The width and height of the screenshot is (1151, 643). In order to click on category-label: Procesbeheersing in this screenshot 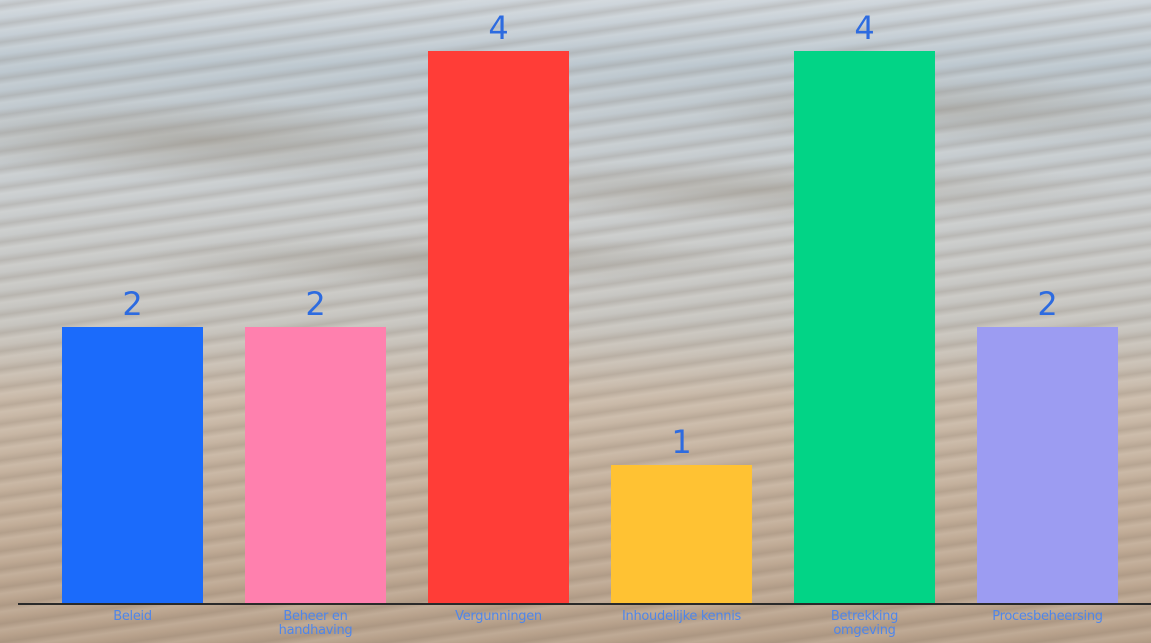, I will do `click(1047, 616)`.